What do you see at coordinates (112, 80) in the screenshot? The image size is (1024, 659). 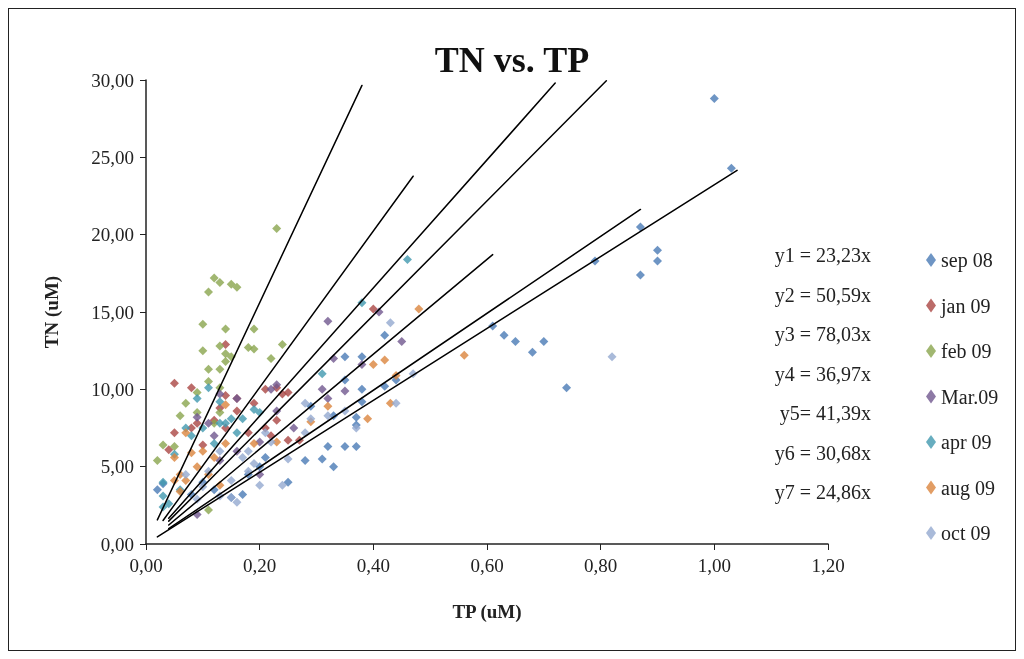 I see `y-tick-label: 30,00` at bounding box center [112, 80].